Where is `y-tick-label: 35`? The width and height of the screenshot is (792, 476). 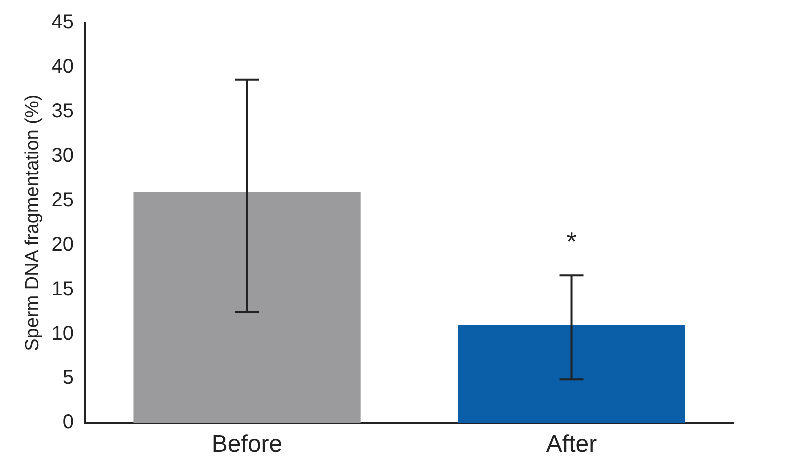 y-tick-label: 35 is located at coordinates (63, 111).